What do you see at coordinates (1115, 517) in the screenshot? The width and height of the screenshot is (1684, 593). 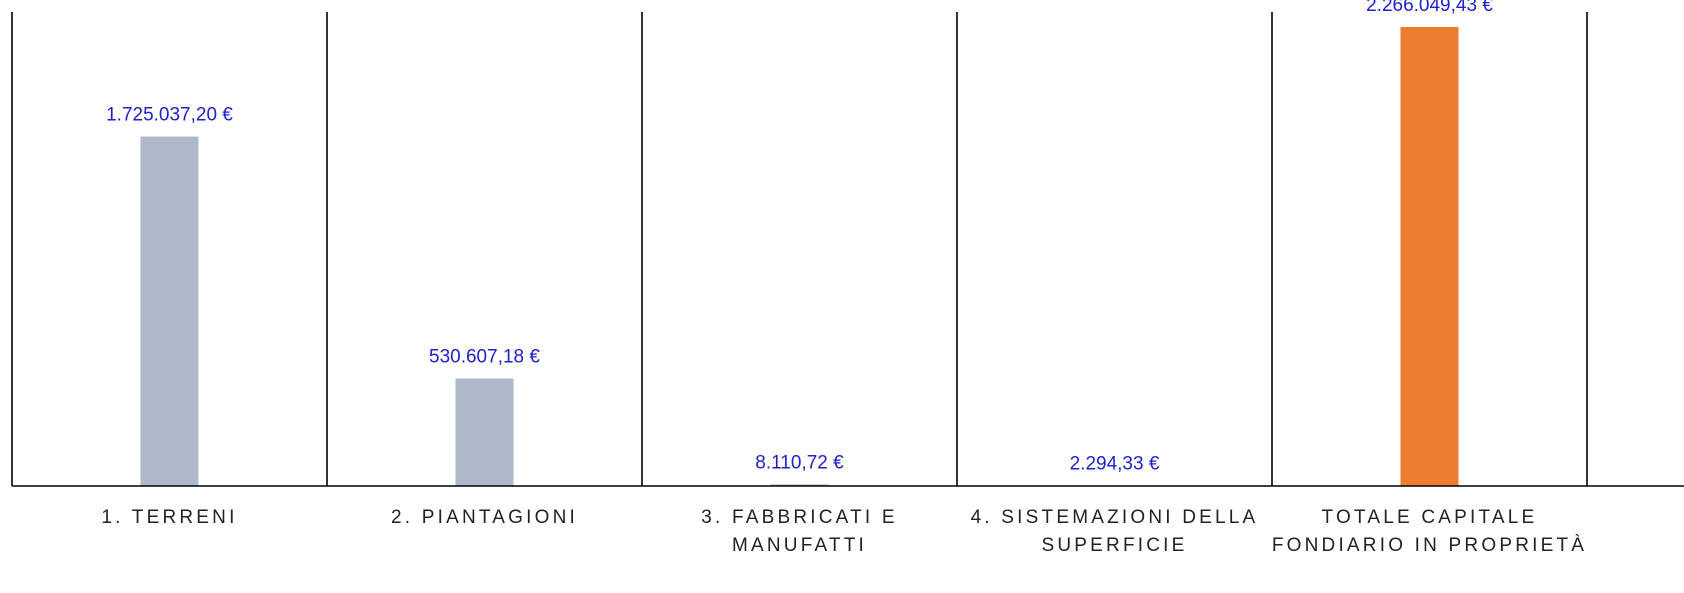 I see `category-label: 4. SISTEMAZIONI DELLA` at bounding box center [1115, 517].